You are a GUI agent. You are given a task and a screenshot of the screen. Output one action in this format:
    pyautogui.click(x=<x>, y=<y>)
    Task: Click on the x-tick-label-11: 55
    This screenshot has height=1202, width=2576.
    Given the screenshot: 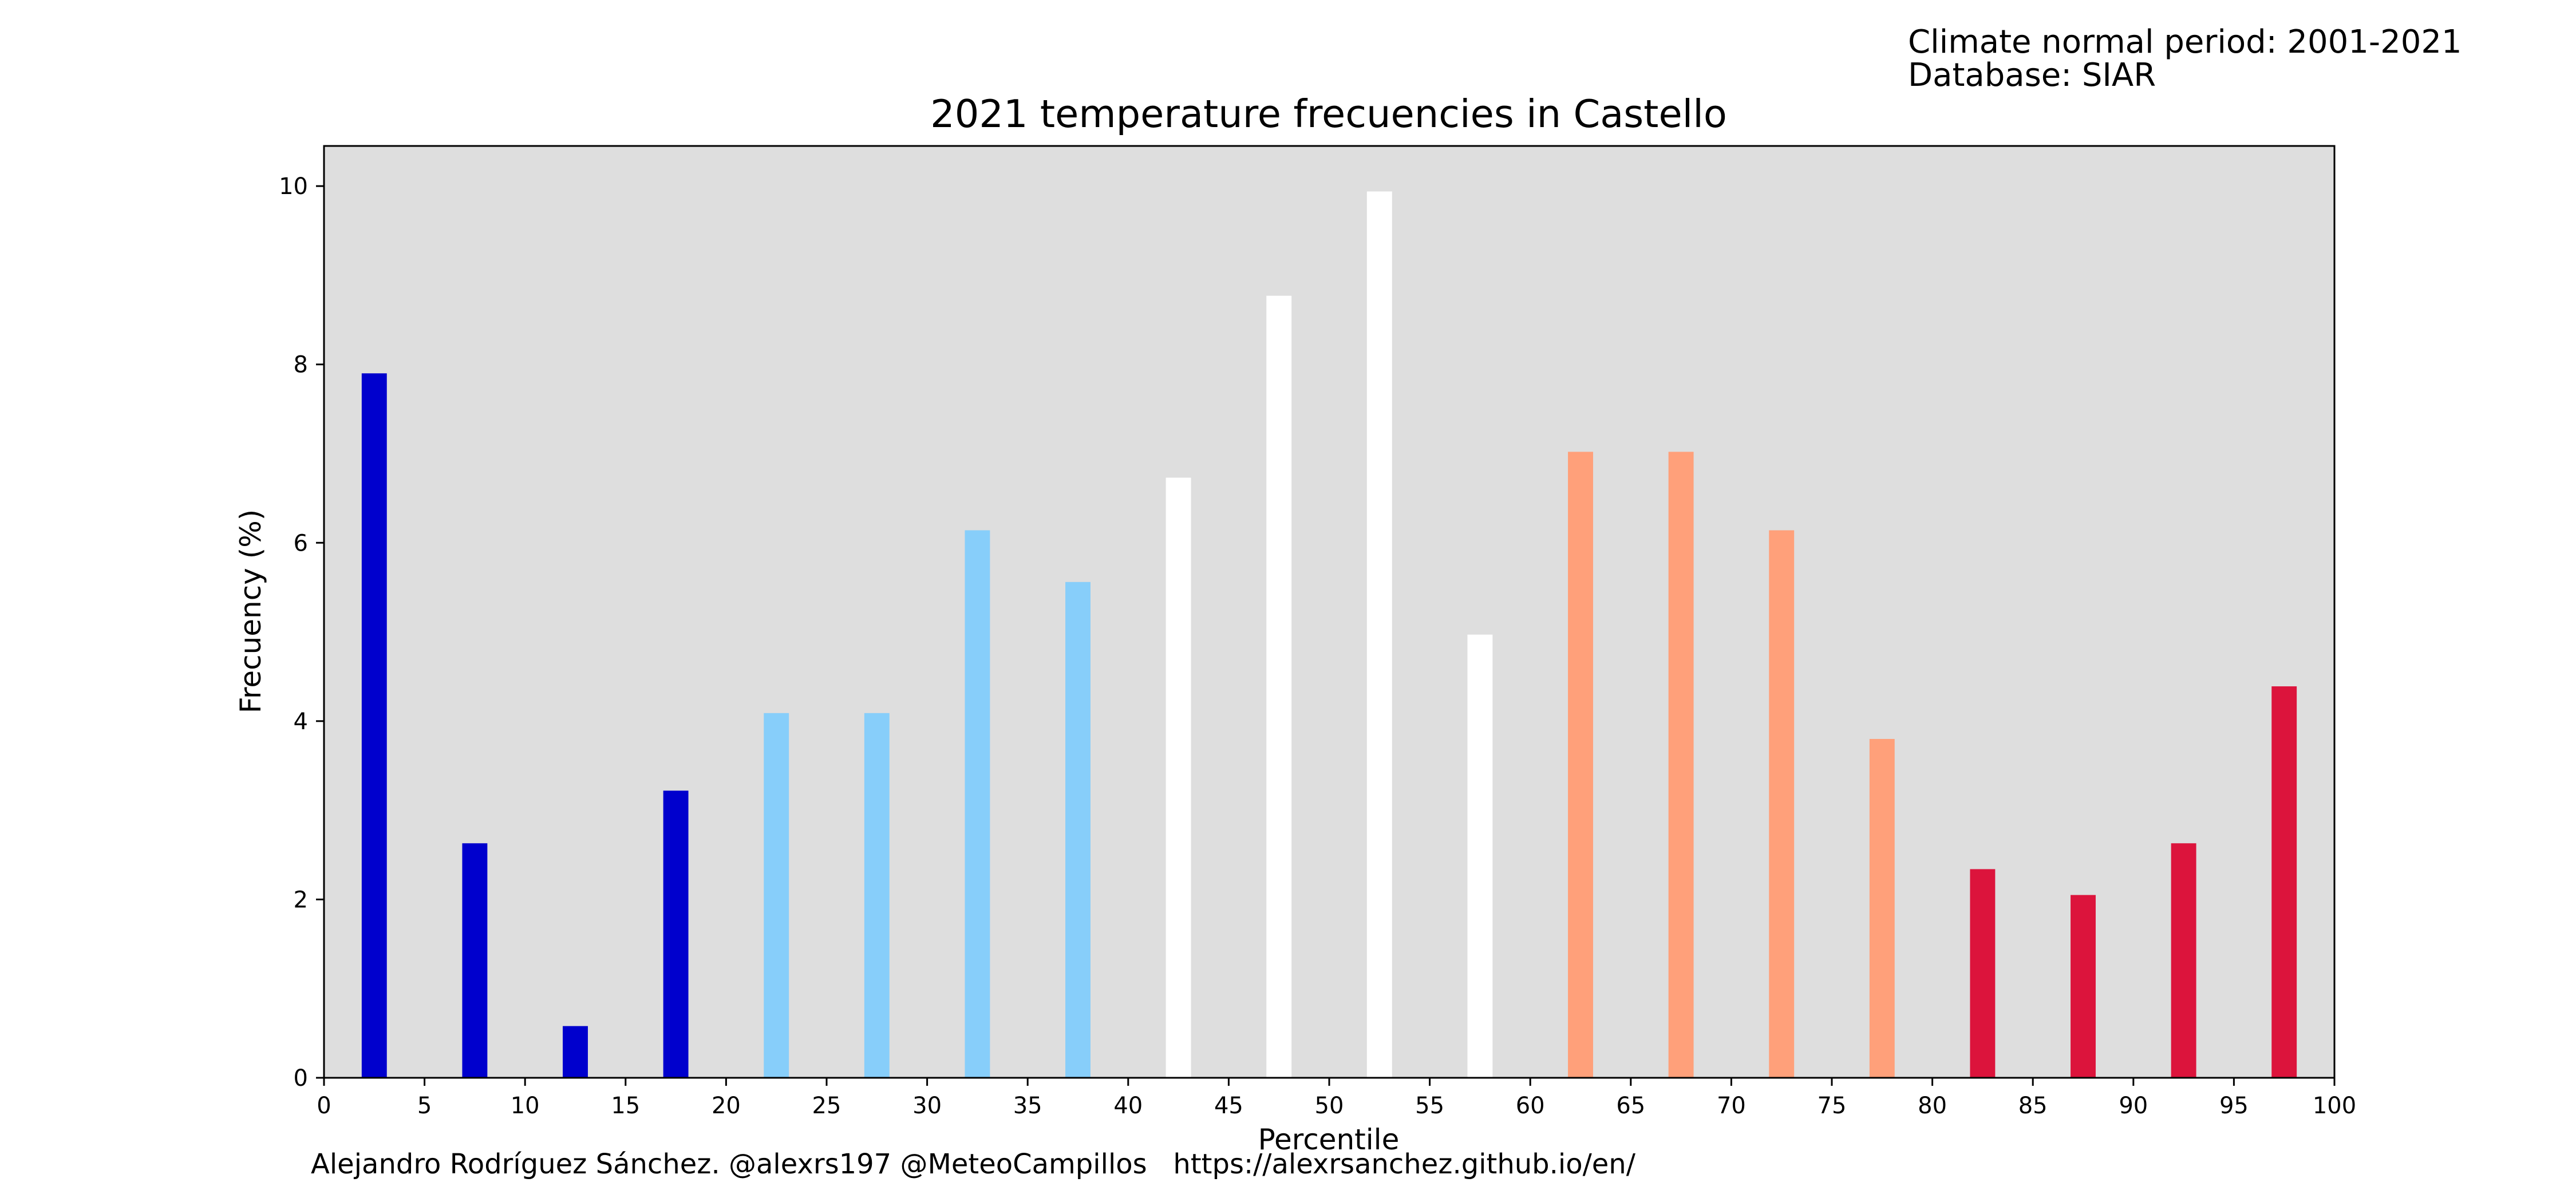 What is the action you would take?
    pyautogui.click(x=1429, y=1106)
    